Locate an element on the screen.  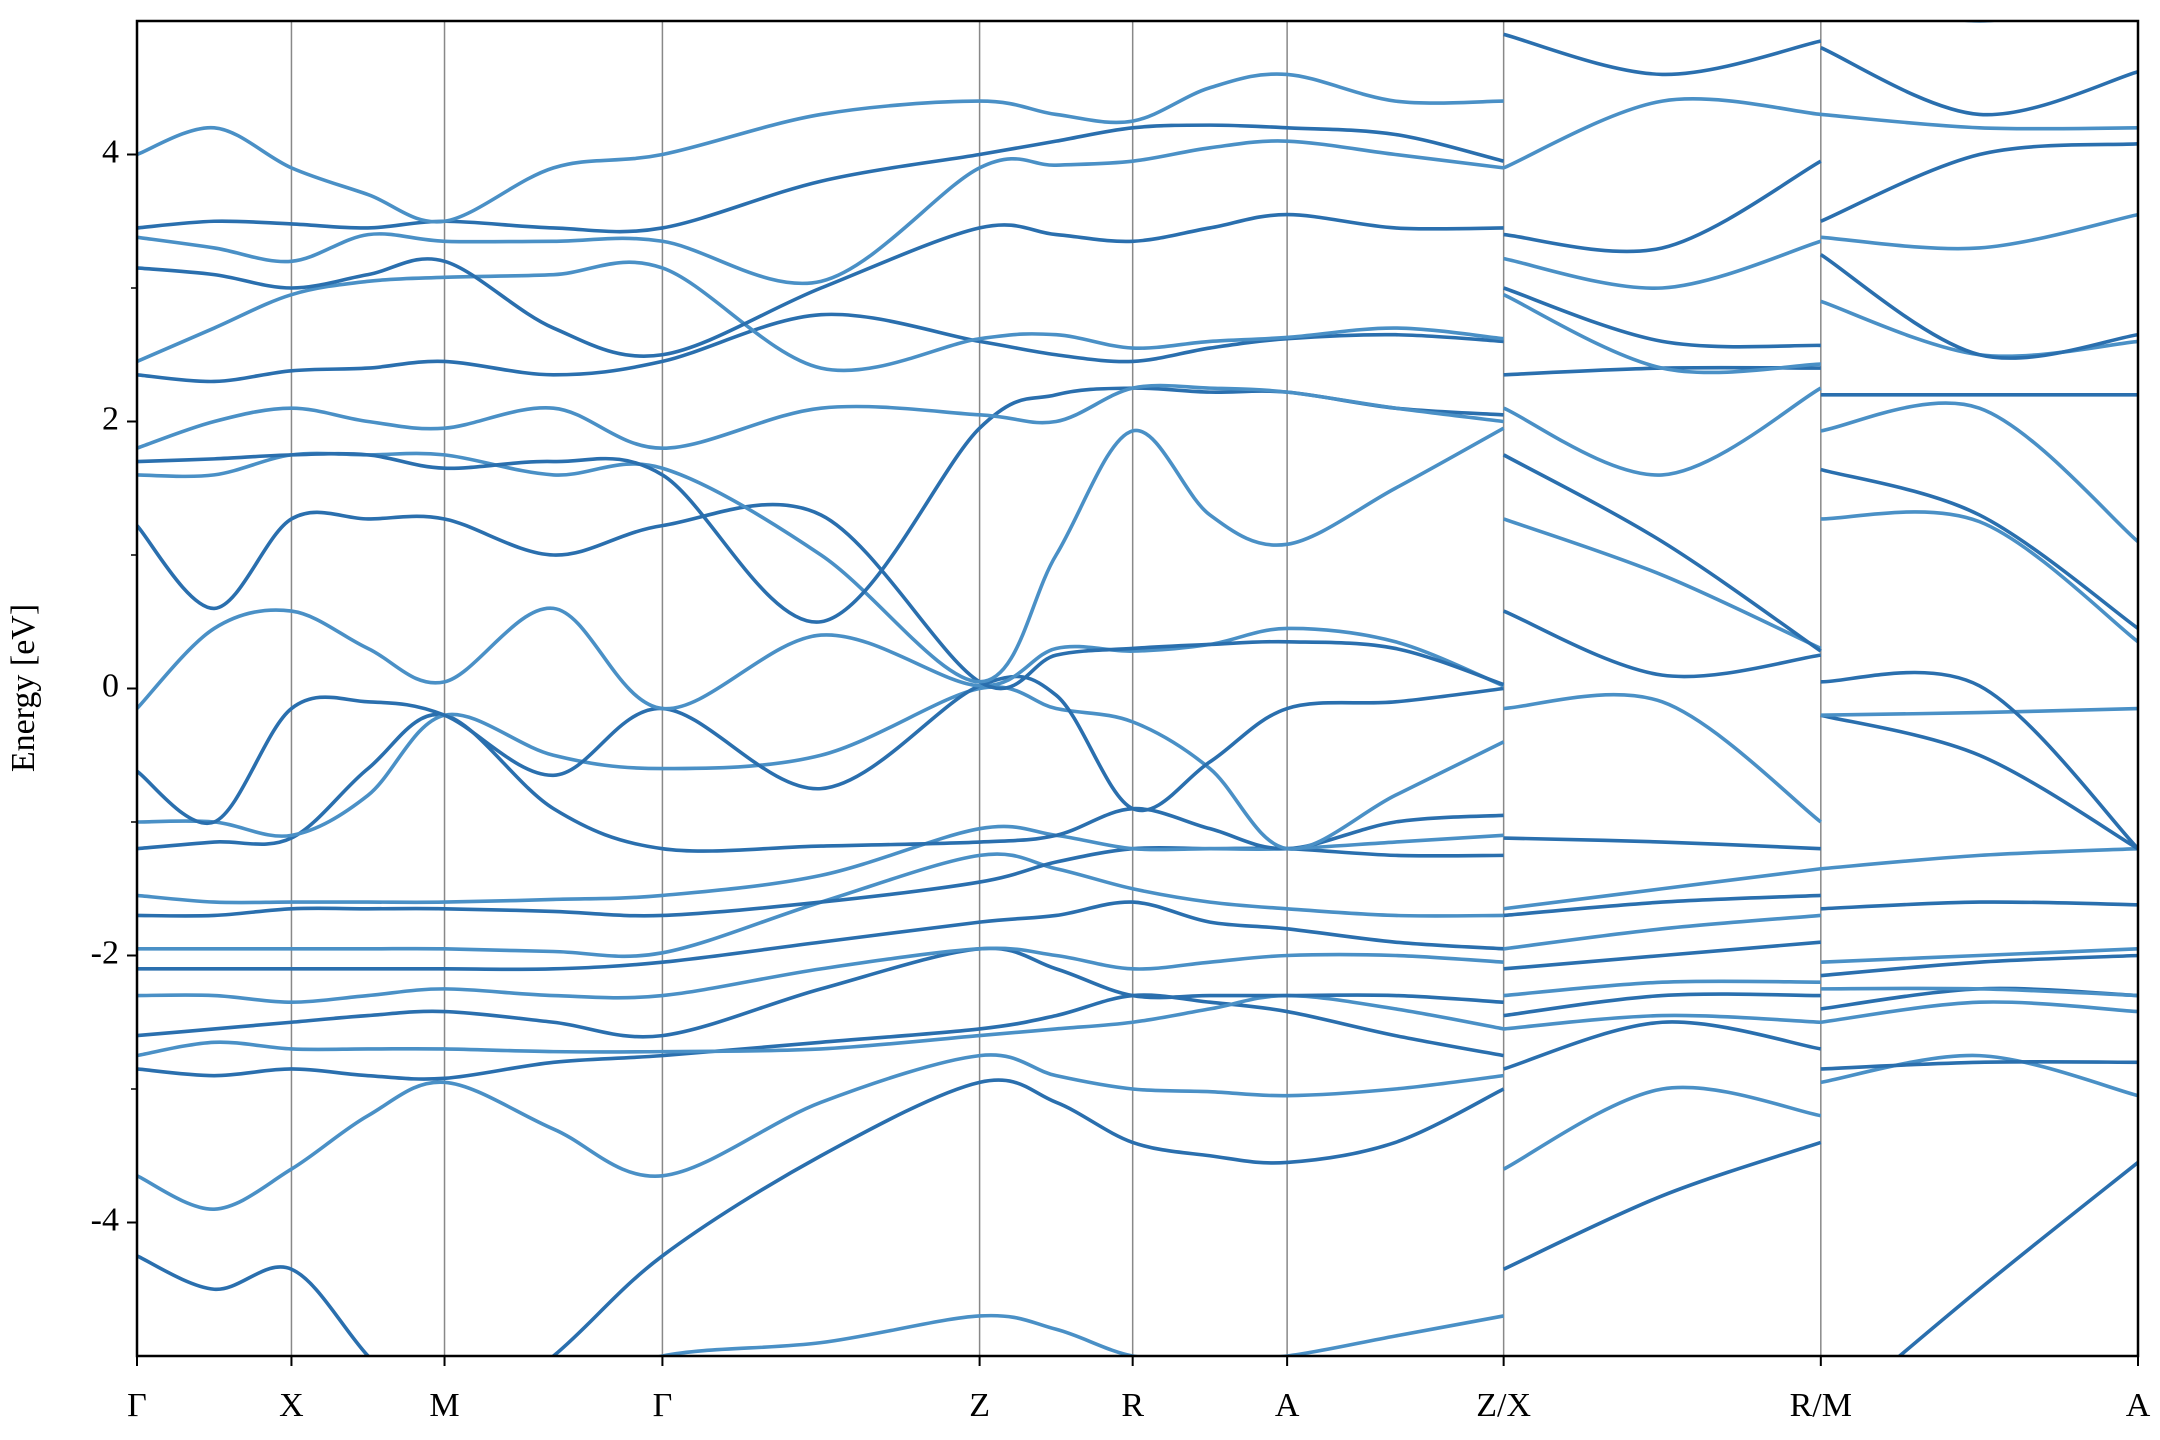
y-tick-label: -2 is located at coordinates (105, 952).